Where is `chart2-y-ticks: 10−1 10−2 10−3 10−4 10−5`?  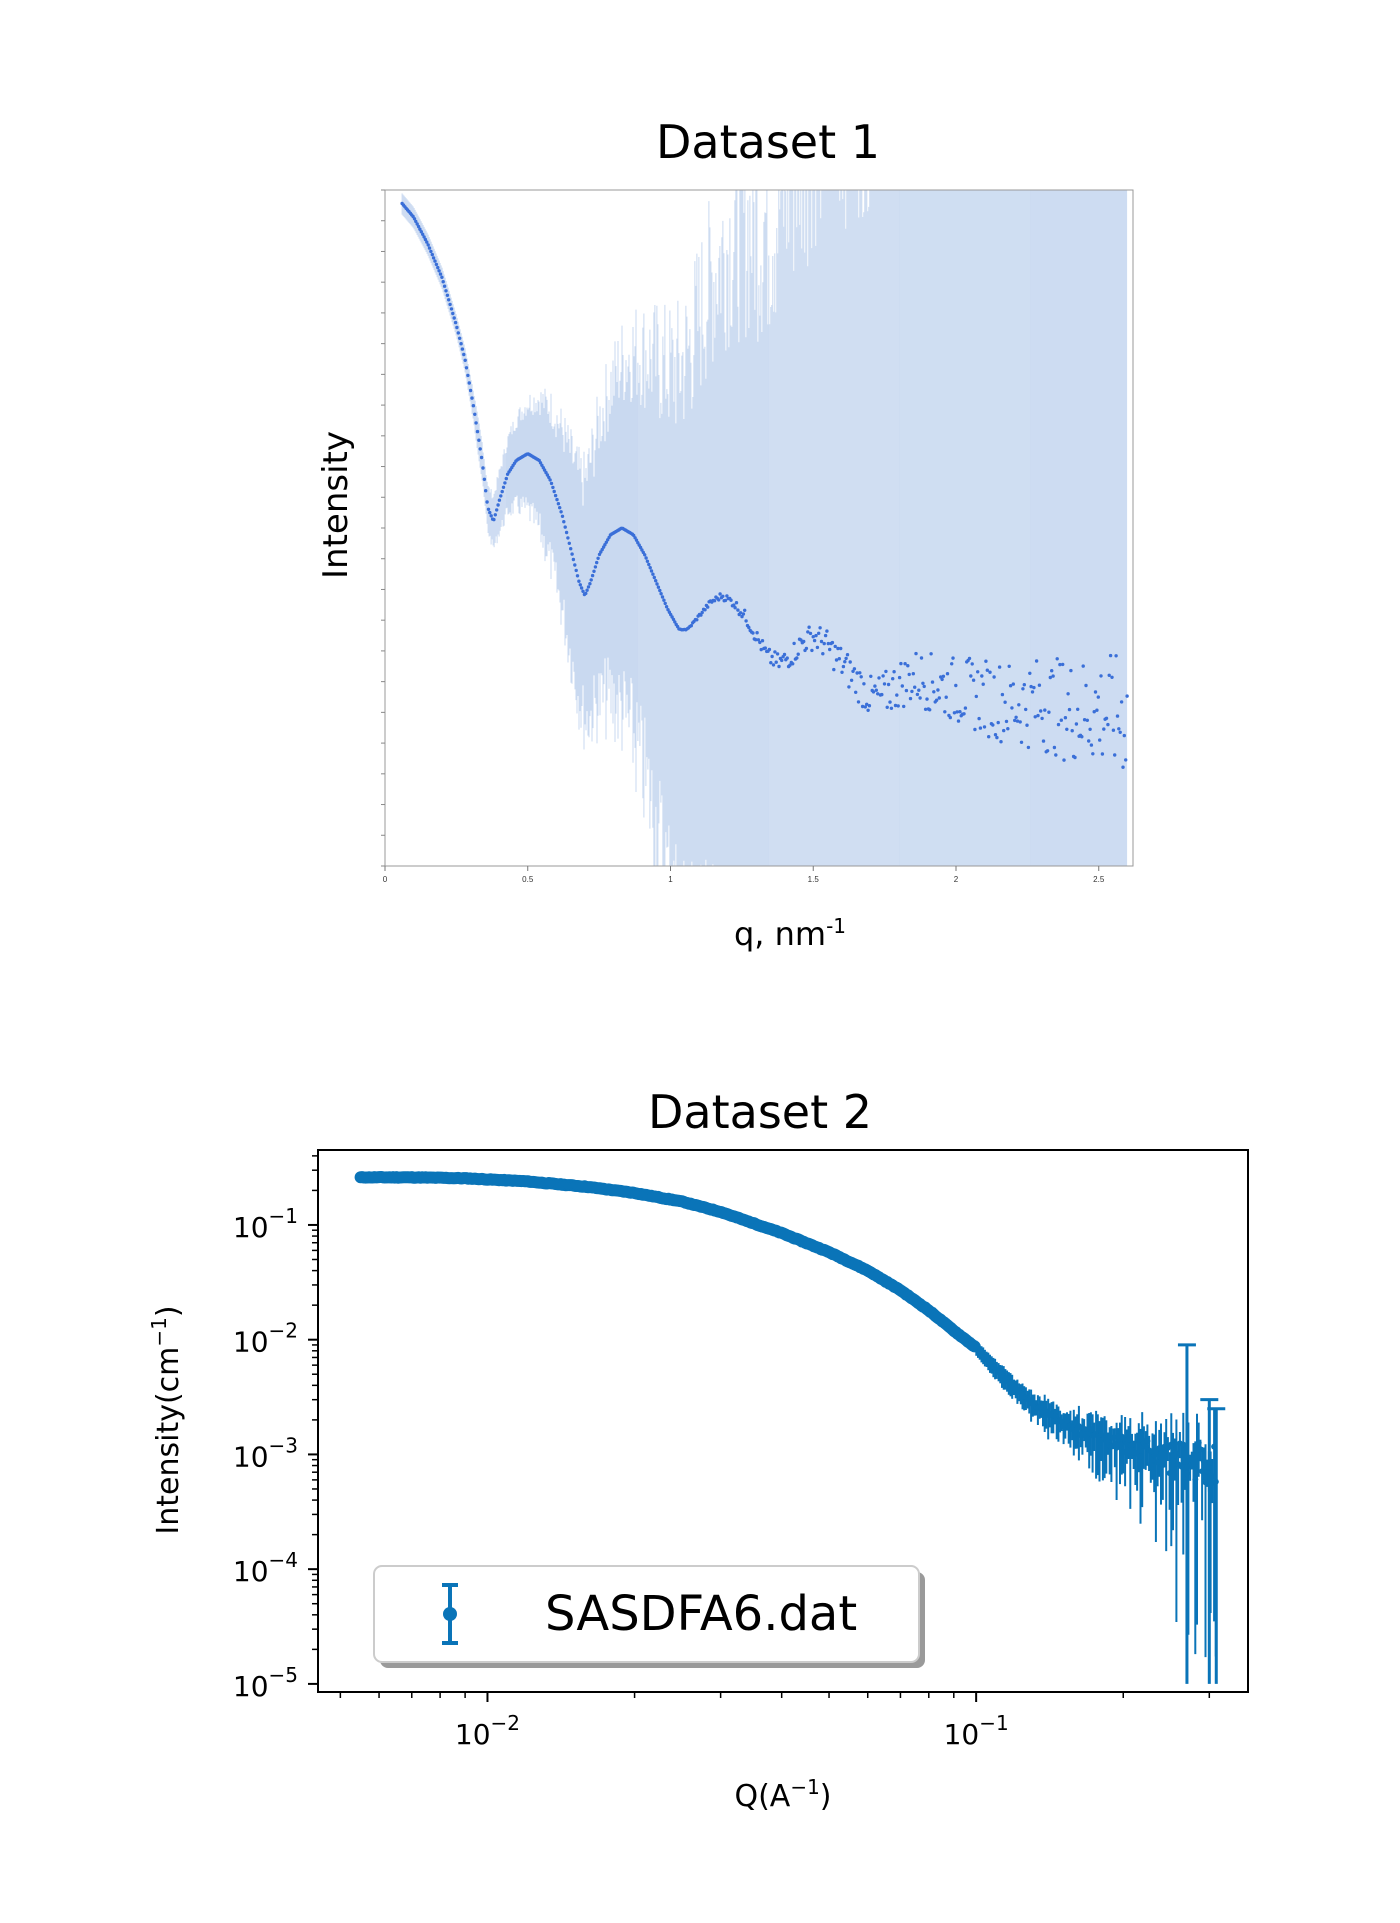 chart2-y-ticks: 10−1 10−2 10−3 10−4 10−5 is located at coordinates (275, 1429).